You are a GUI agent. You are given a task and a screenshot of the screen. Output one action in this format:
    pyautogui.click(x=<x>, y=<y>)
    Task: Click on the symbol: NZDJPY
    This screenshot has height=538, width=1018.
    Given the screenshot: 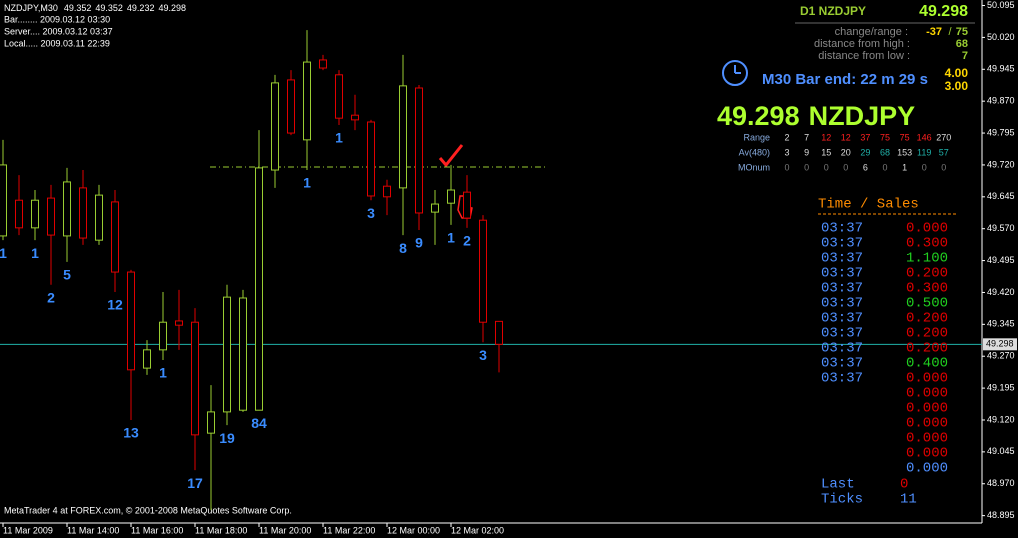 What is the action you would take?
    pyautogui.click(x=862, y=116)
    